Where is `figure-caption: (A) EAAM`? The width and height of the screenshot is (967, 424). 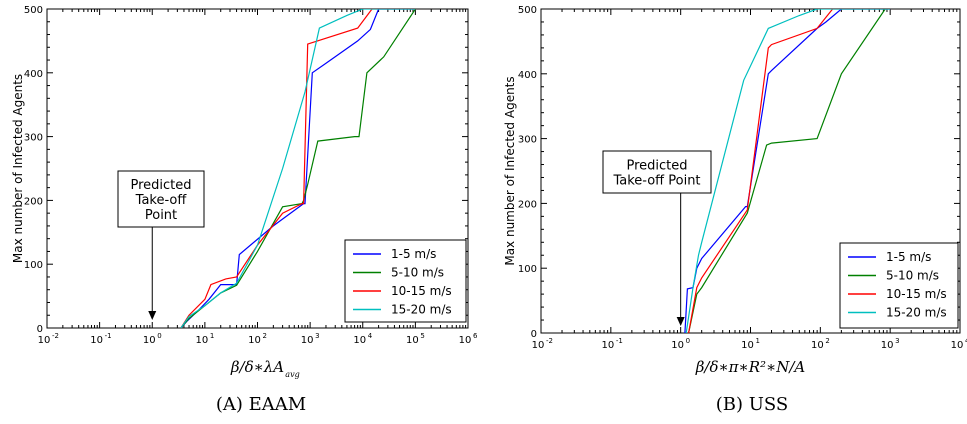 figure-caption: (A) EAAM is located at coordinates (261, 404).